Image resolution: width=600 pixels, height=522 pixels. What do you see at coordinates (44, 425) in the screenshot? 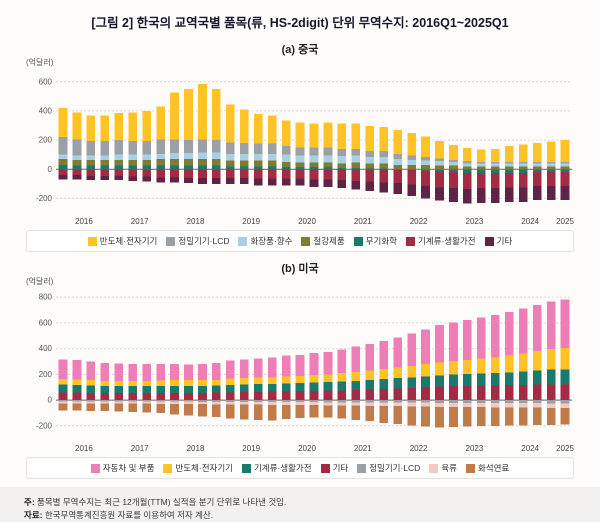
I see `svg-text: -200` at bounding box center [44, 425].